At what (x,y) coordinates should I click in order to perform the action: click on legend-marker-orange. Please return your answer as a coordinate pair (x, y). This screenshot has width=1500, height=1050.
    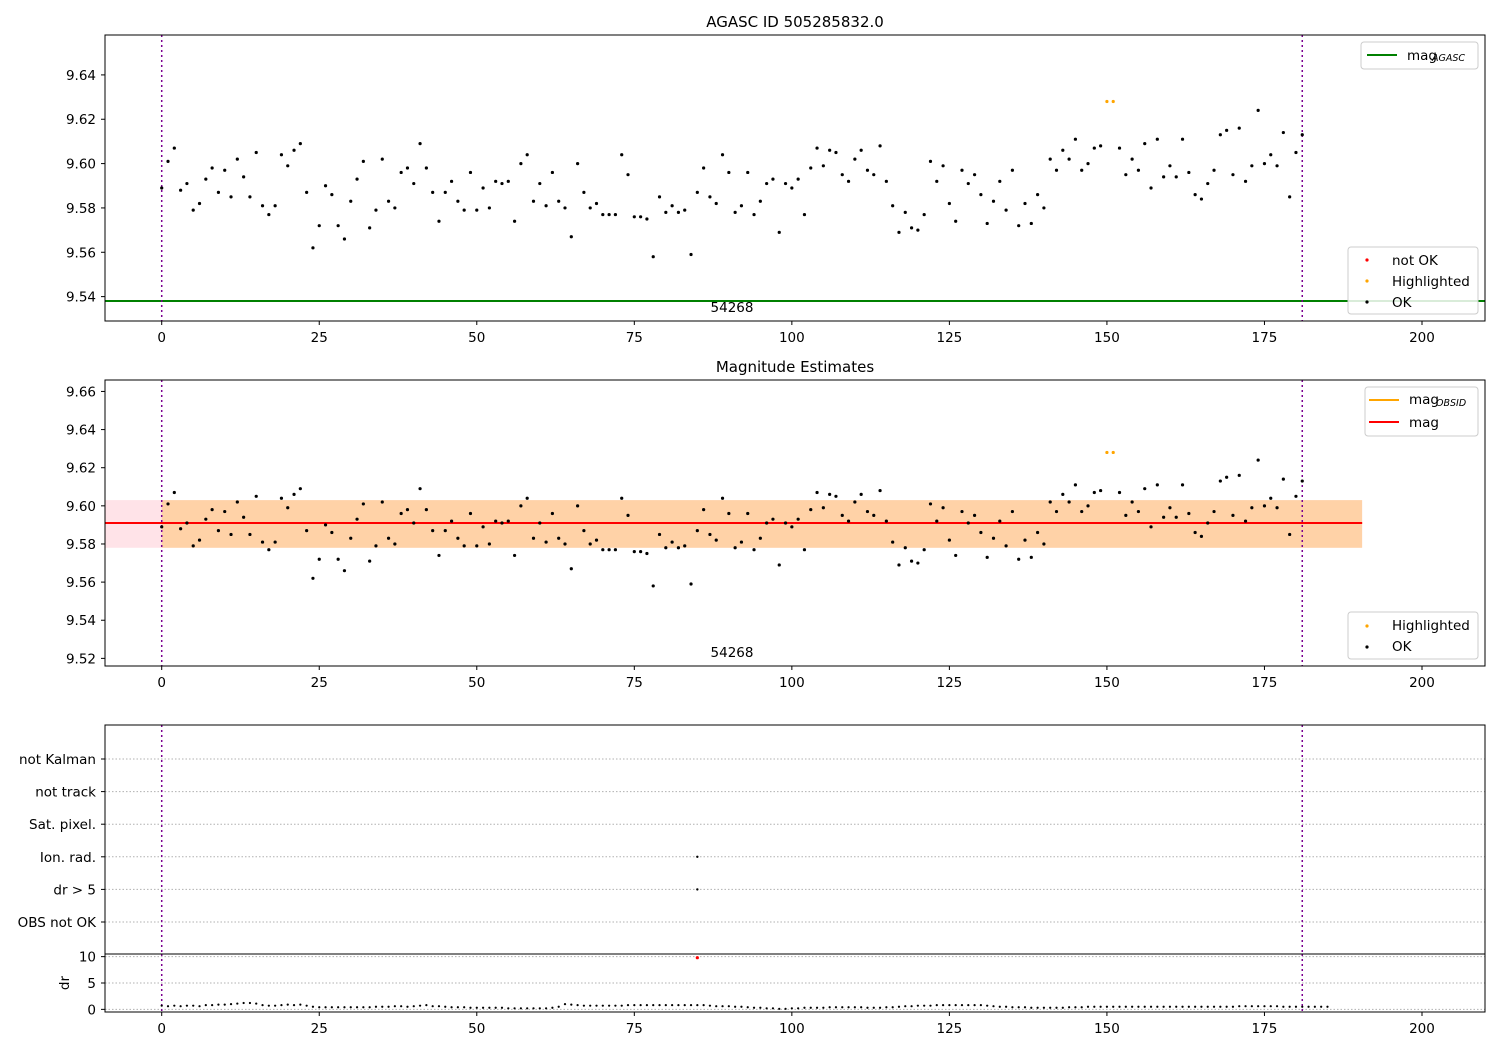
    Looking at the image, I should click on (1367, 281).